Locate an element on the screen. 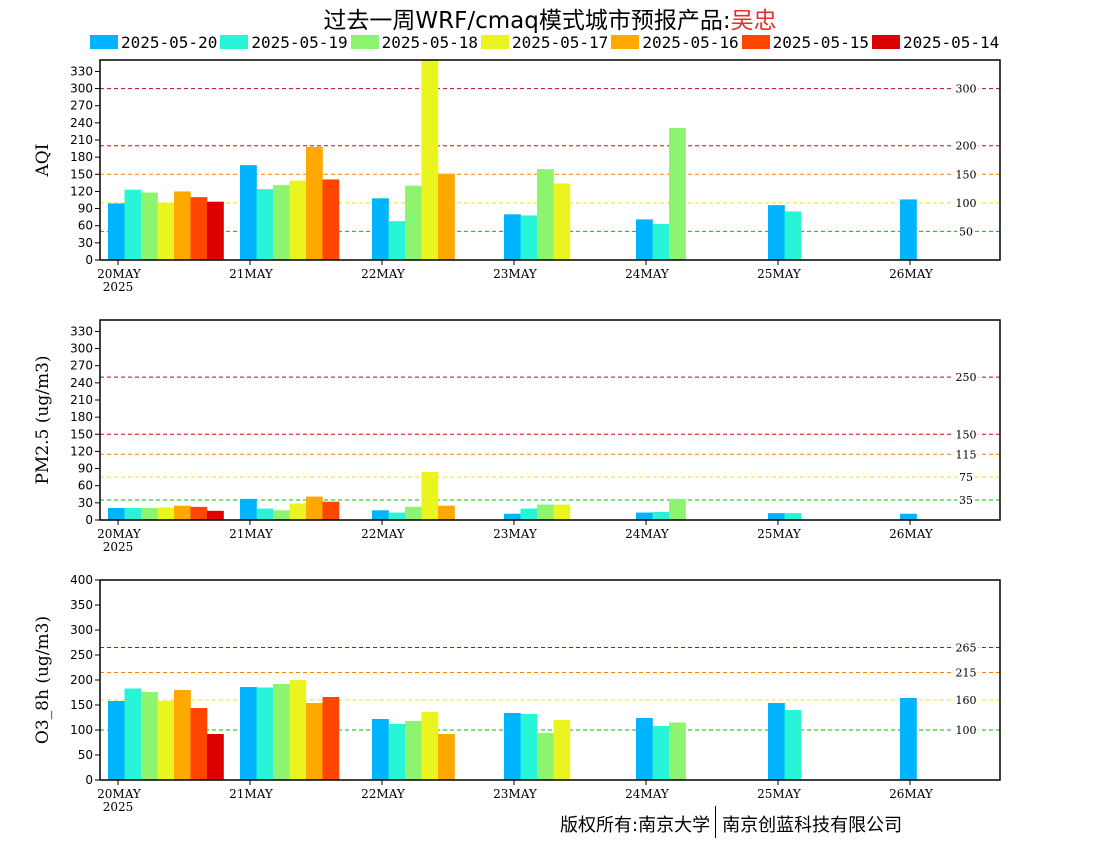  legend-item: 2025-05-20 is located at coordinates (153, 42).